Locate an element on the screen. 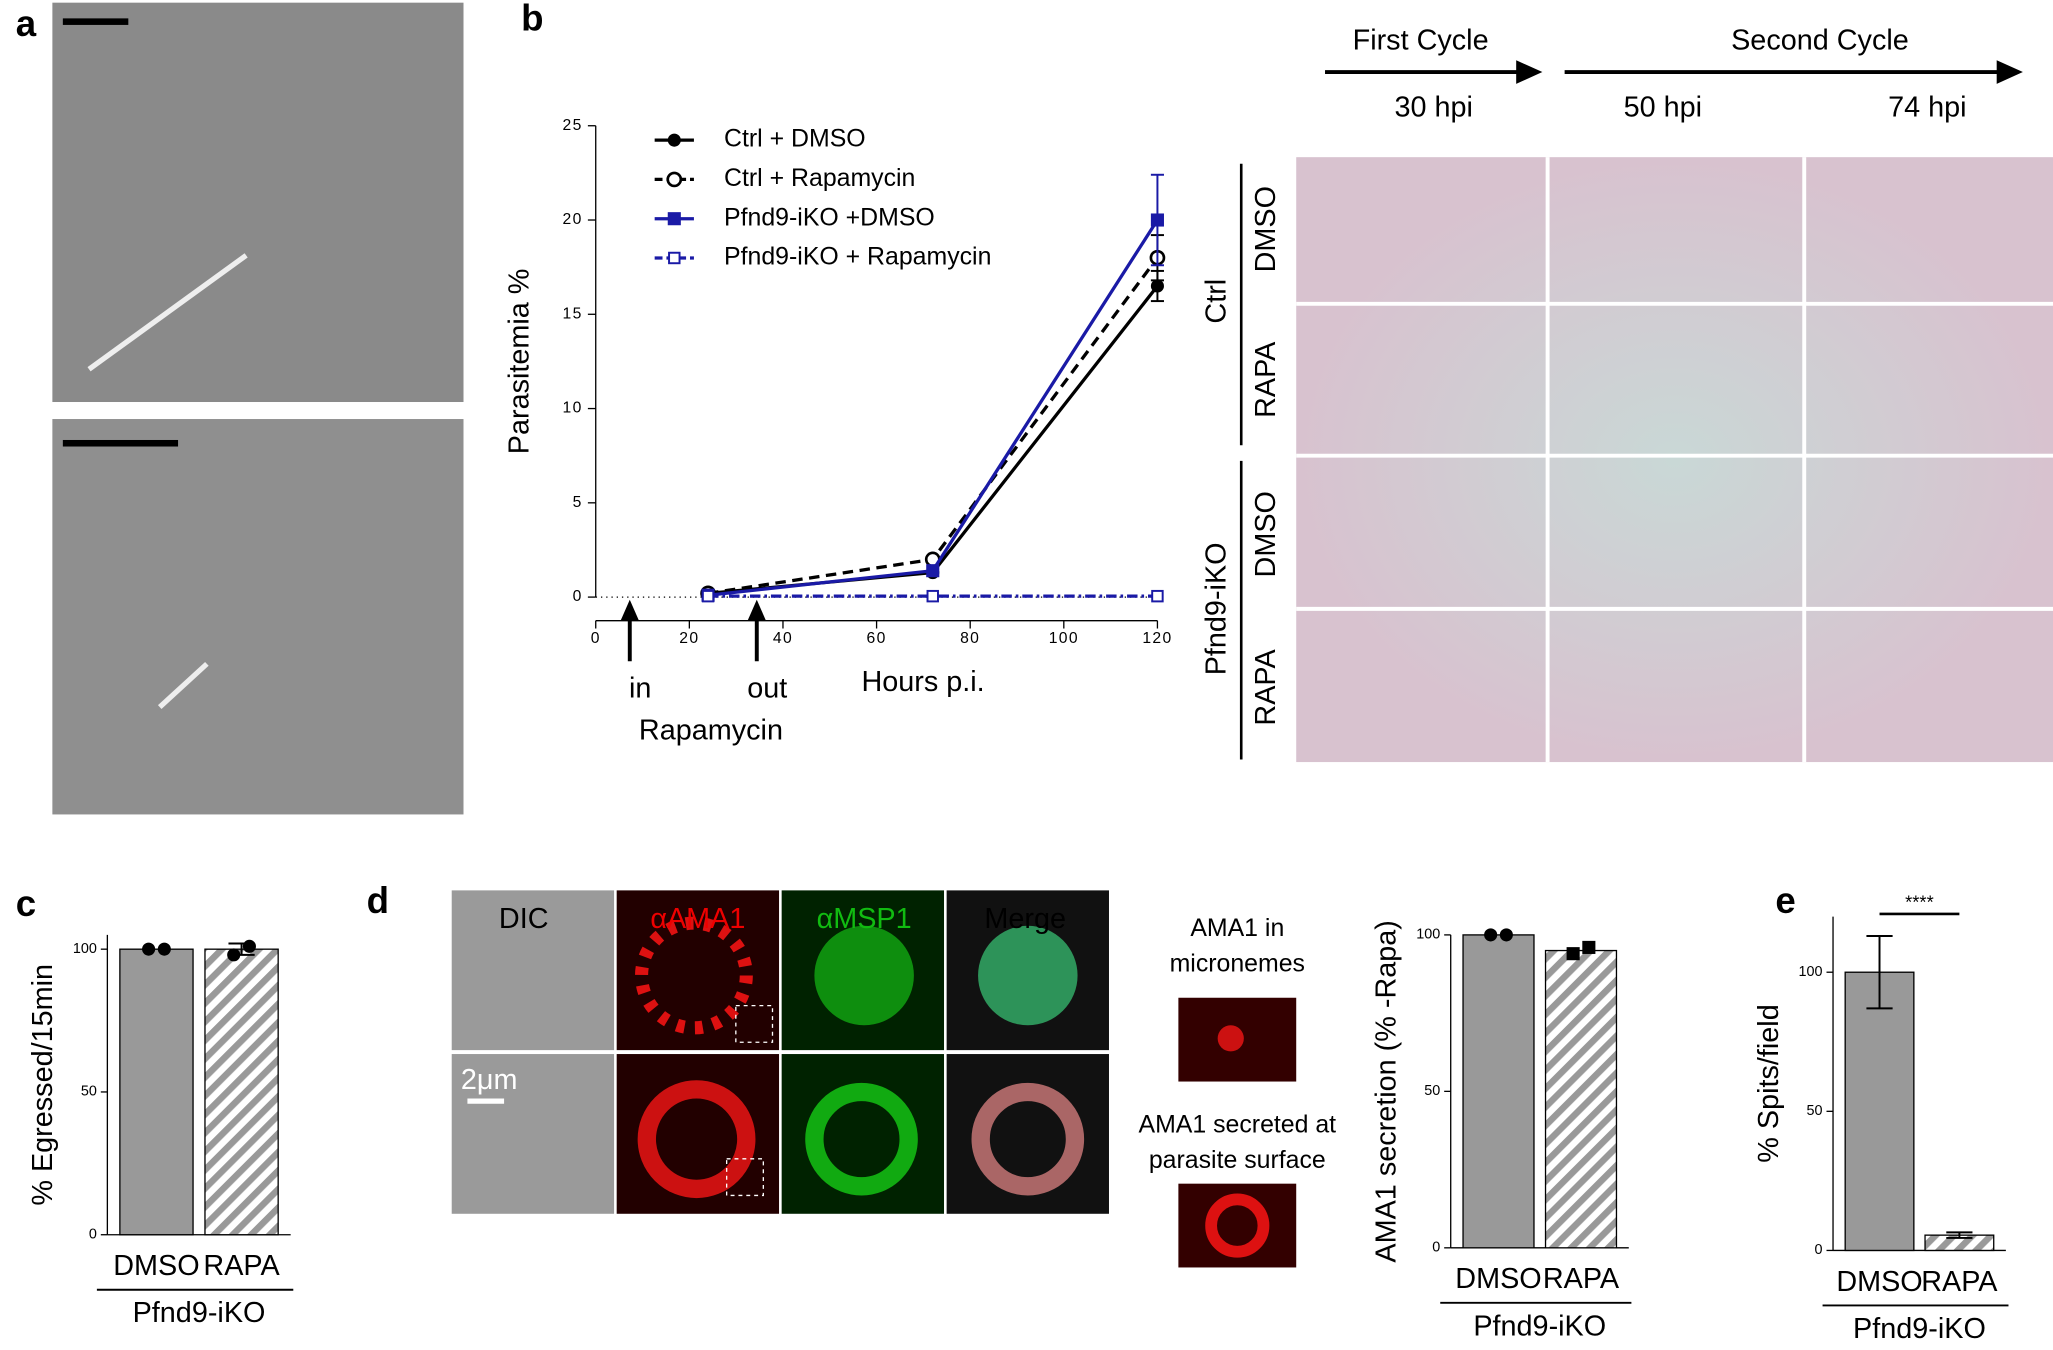 This screenshot has width=2053, height=1350. inset-label: parasite surface is located at coordinates (1237, 1160).